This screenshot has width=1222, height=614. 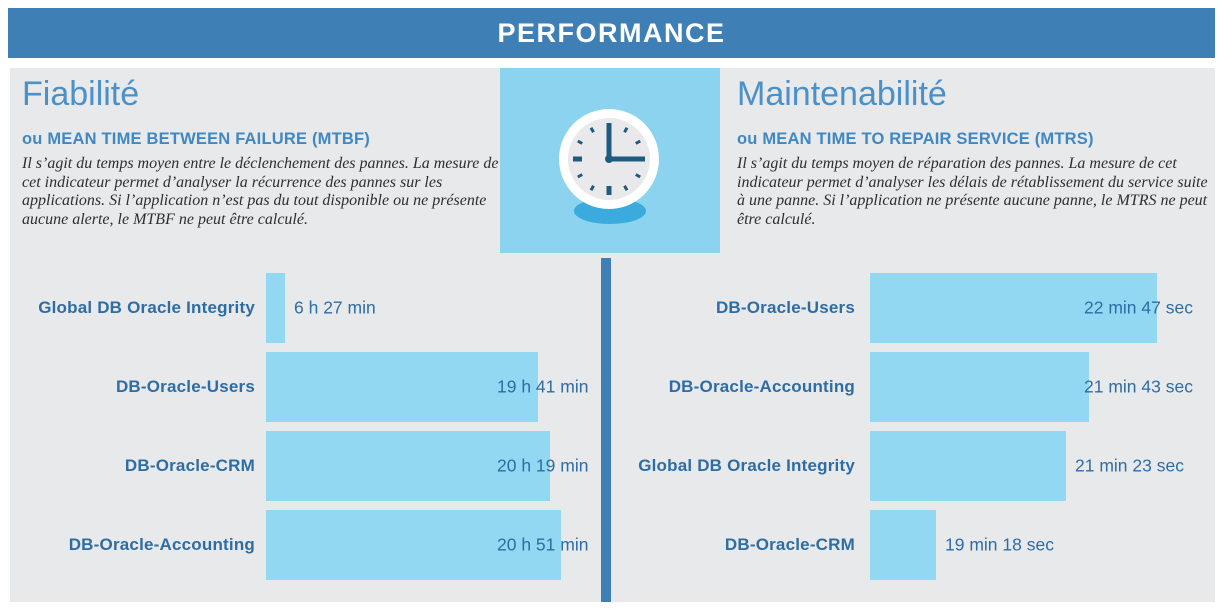 What do you see at coordinates (1138, 386) in the screenshot?
I see `bar-value: 21 min 43 sec` at bounding box center [1138, 386].